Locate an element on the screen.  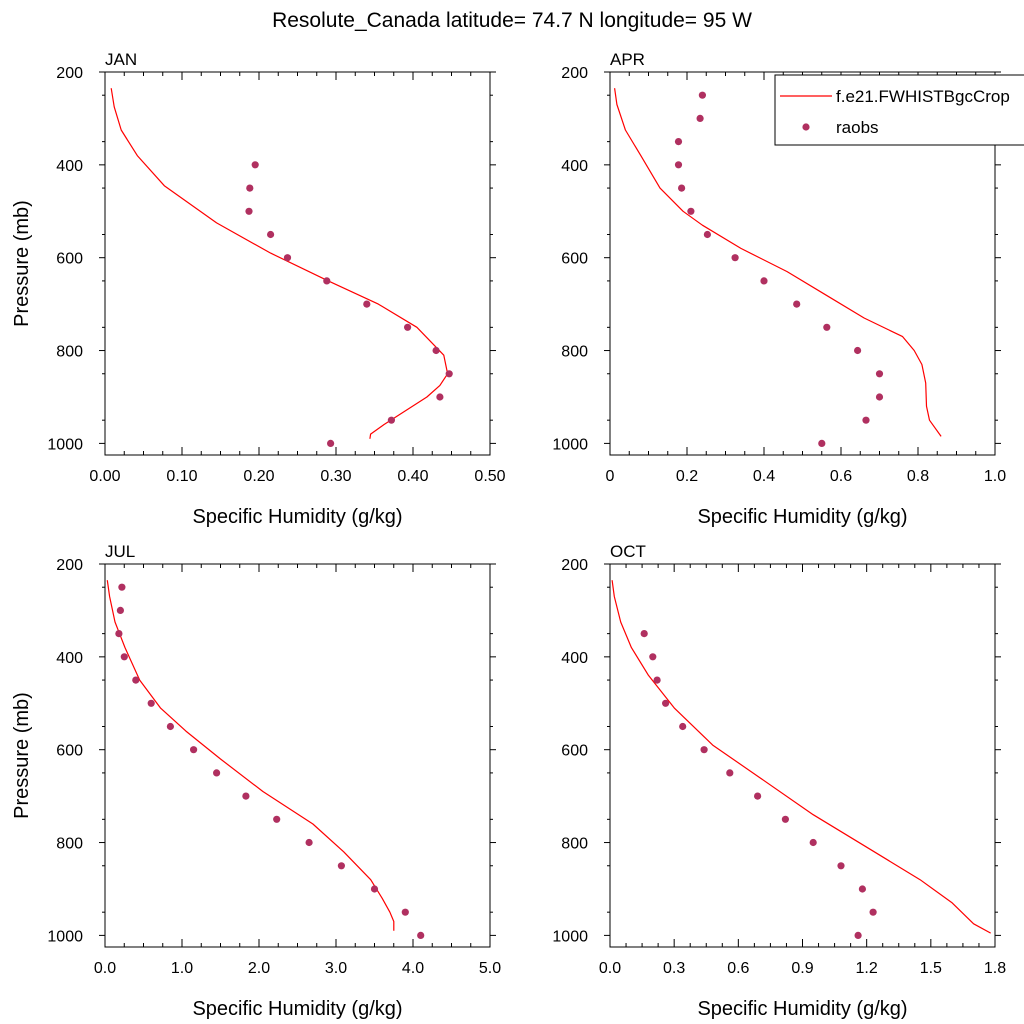
x-tick-label: 1.2 is located at coordinates (867, 968).